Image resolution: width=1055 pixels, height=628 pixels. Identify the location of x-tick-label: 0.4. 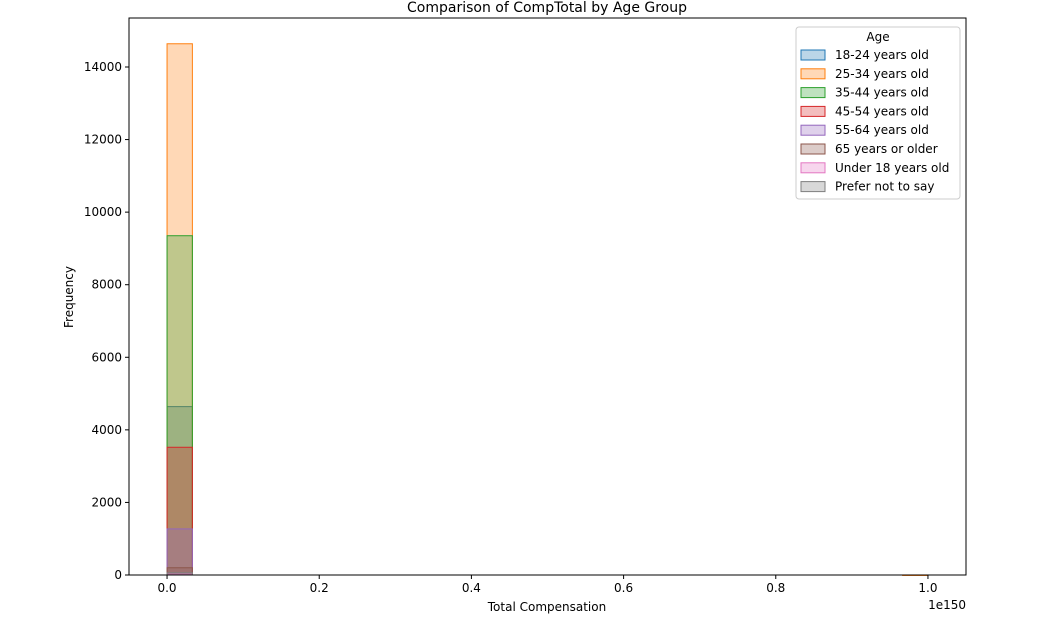
(471, 588).